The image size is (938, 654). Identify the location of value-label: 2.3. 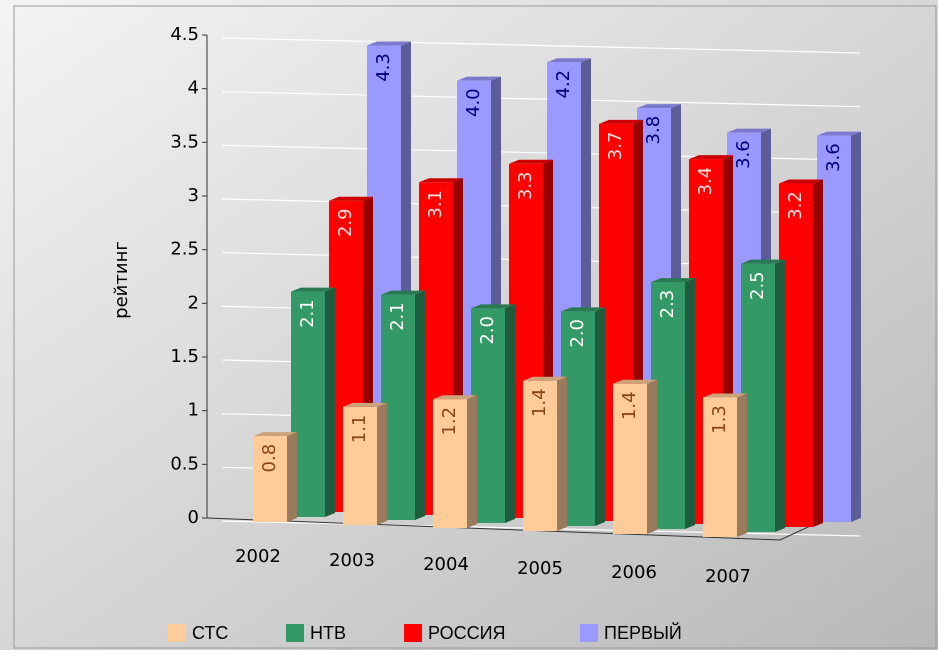
(667, 304).